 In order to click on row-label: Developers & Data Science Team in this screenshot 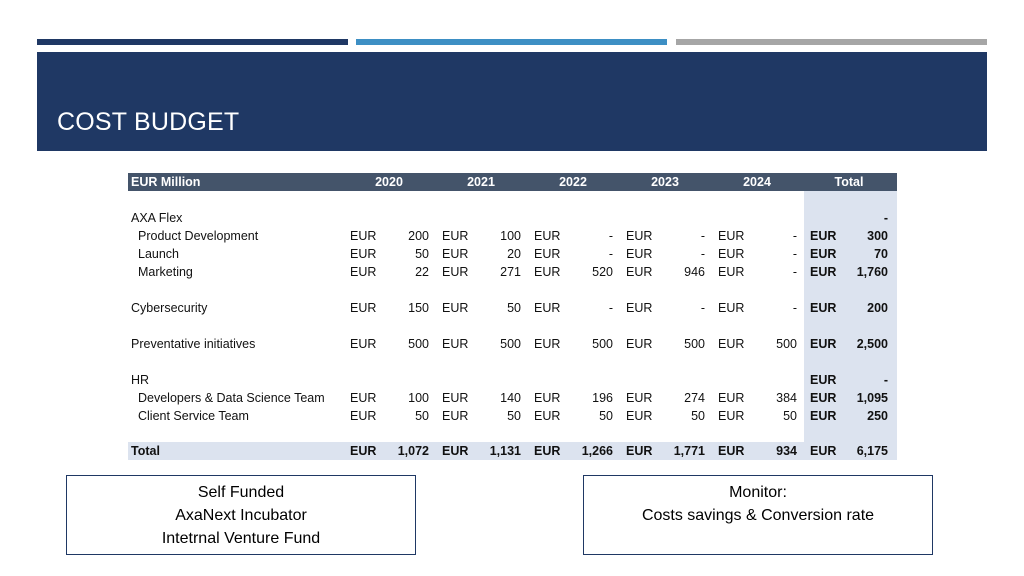, I will do `click(231, 398)`.